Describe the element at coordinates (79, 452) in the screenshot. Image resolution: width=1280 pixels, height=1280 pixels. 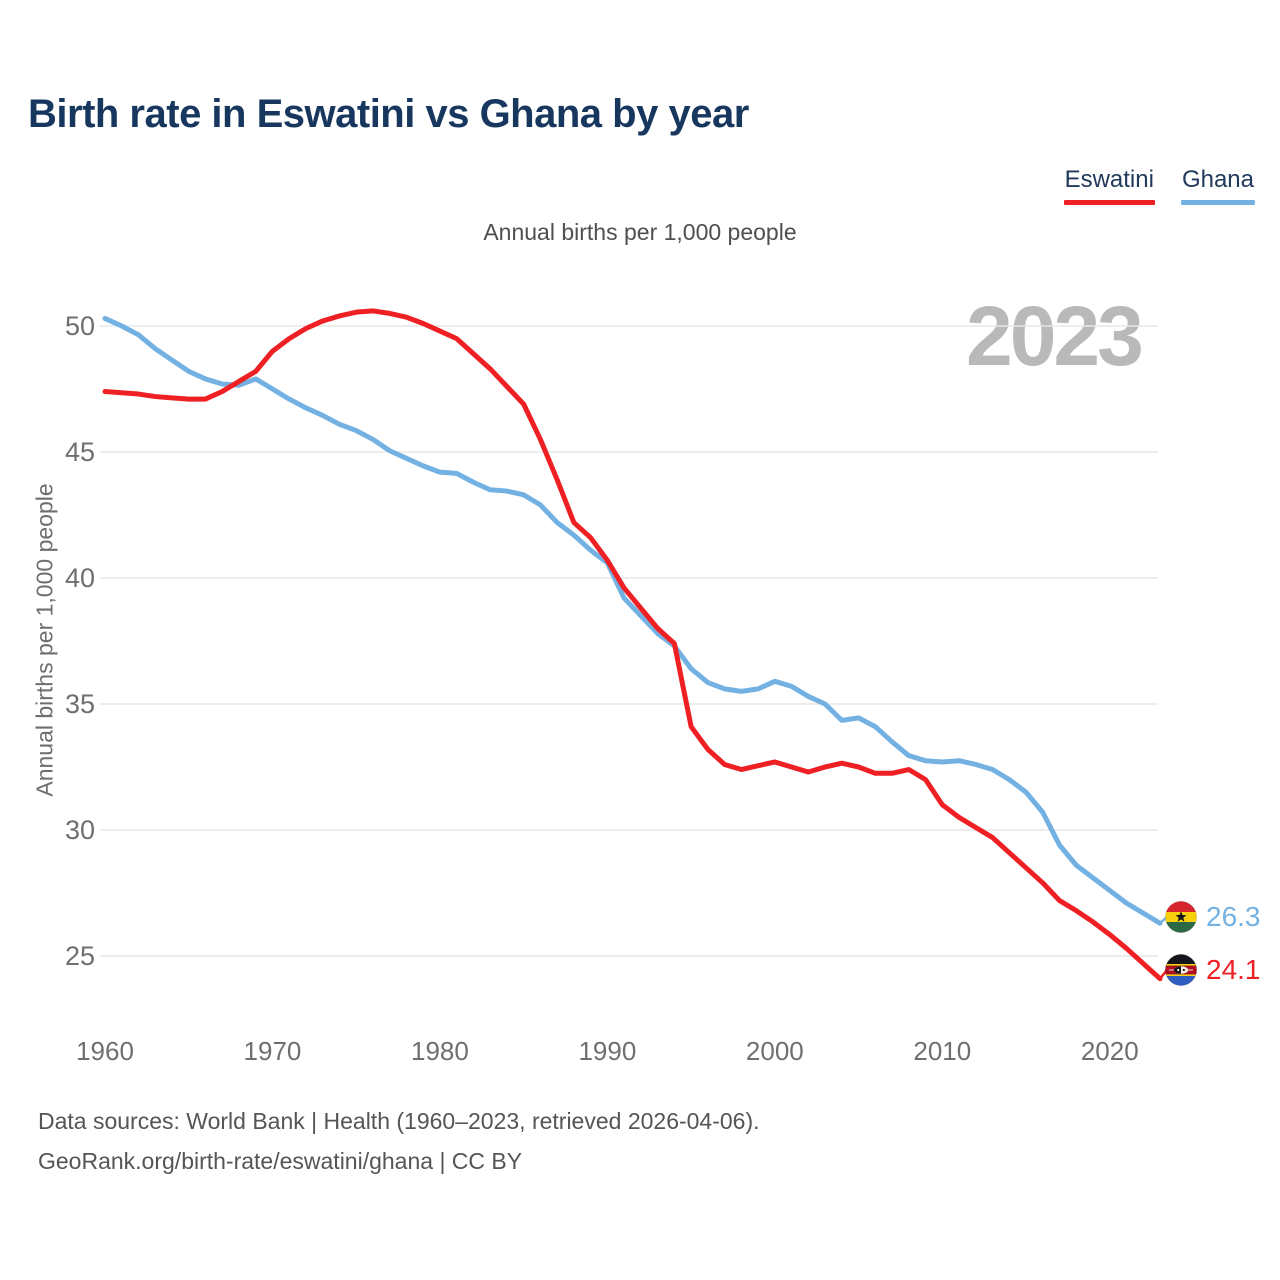
I see `y-tick-label: 45` at that location.